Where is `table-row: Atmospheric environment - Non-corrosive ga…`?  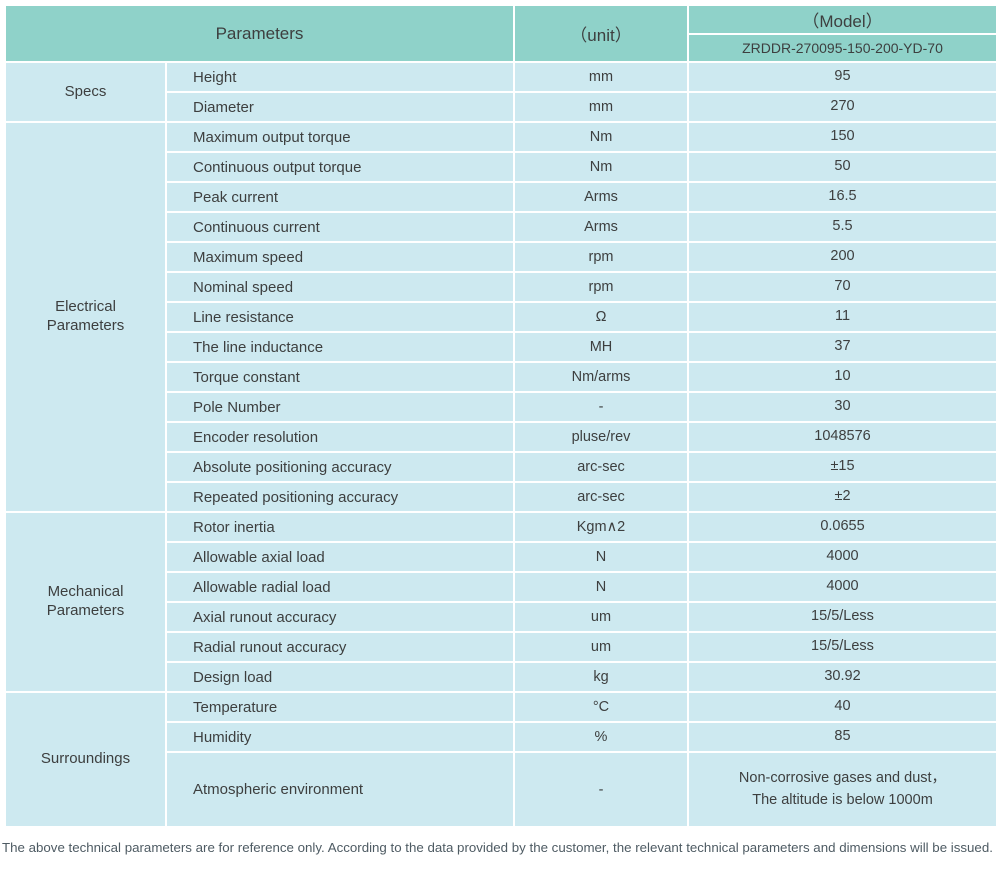 table-row: Atmospheric environment - Non-corrosive ga… is located at coordinates (501, 789).